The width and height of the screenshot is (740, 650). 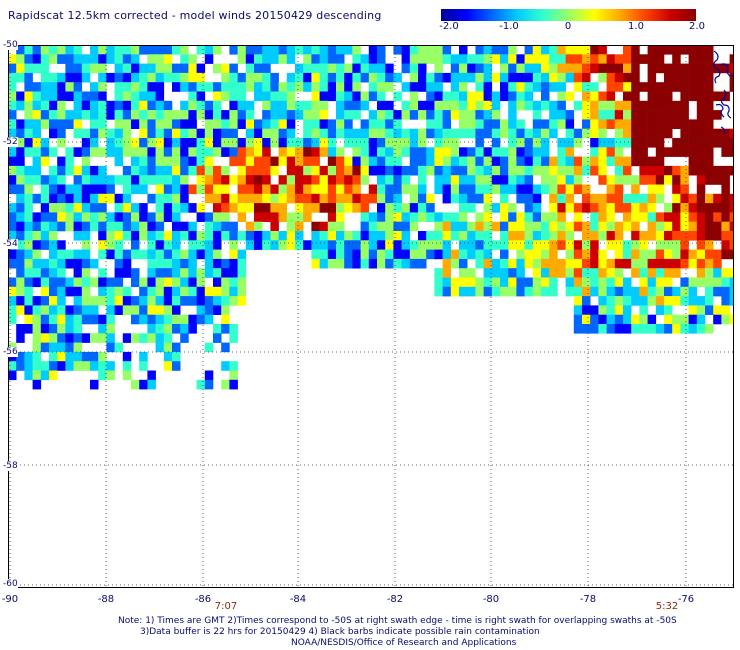 What do you see at coordinates (10, 244) in the screenshot?
I see `lat-label-54: -54` at bounding box center [10, 244].